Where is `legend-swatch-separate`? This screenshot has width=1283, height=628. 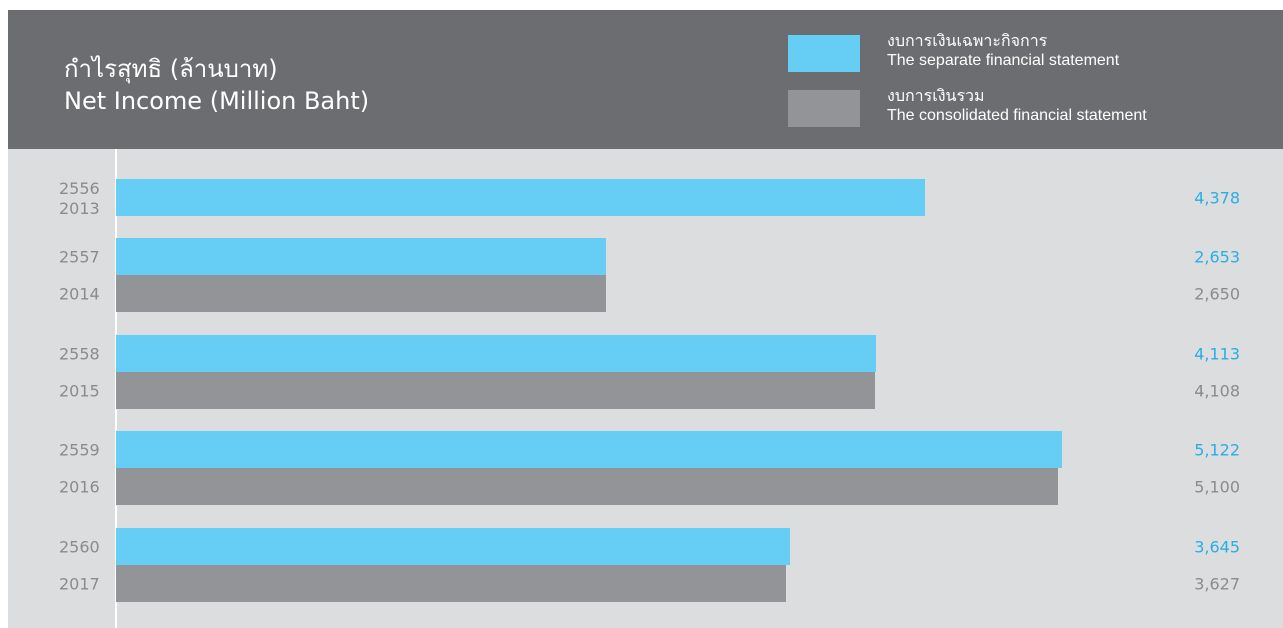 legend-swatch-separate is located at coordinates (824, 53).